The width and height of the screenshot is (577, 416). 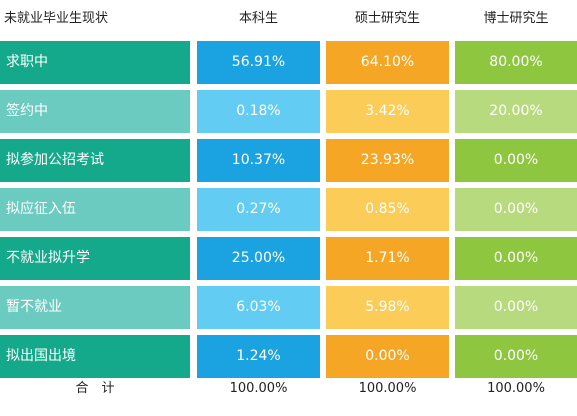 I want to click on row-label: 拟应征入伍, so click(x=95, y=209).